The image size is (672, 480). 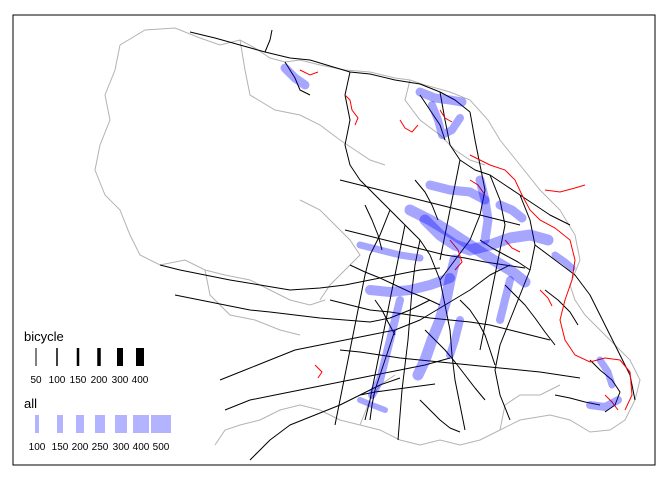 I want to click on legend-bicycle-label: 300, so click(x=120, y=380).